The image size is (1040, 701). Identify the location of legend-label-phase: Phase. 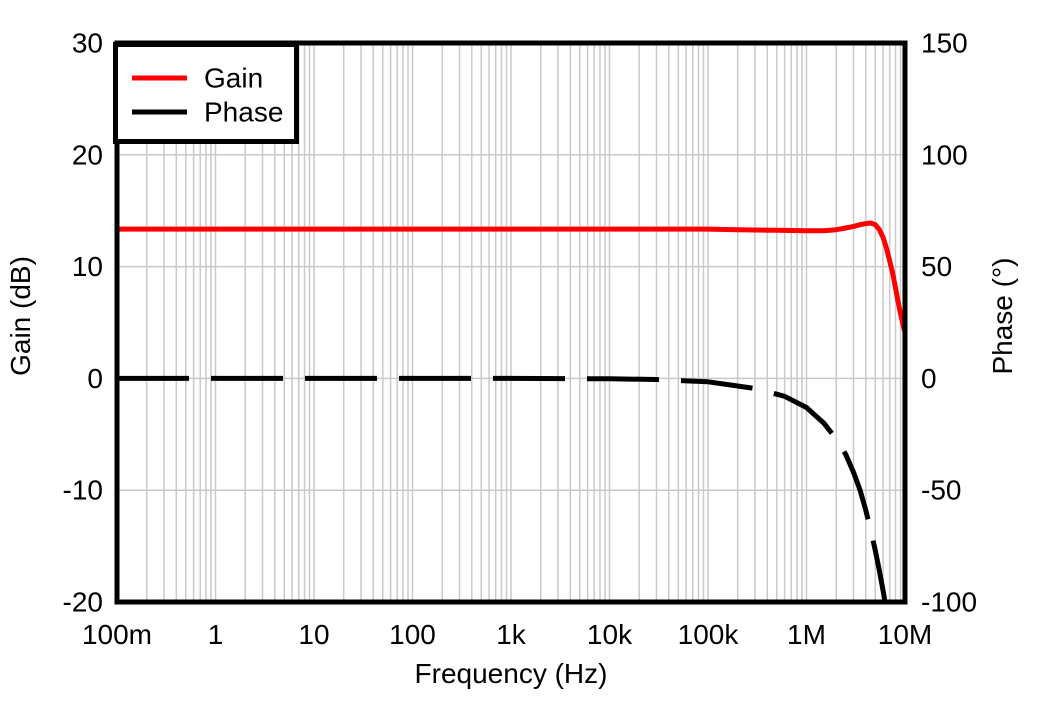
(243, 112).